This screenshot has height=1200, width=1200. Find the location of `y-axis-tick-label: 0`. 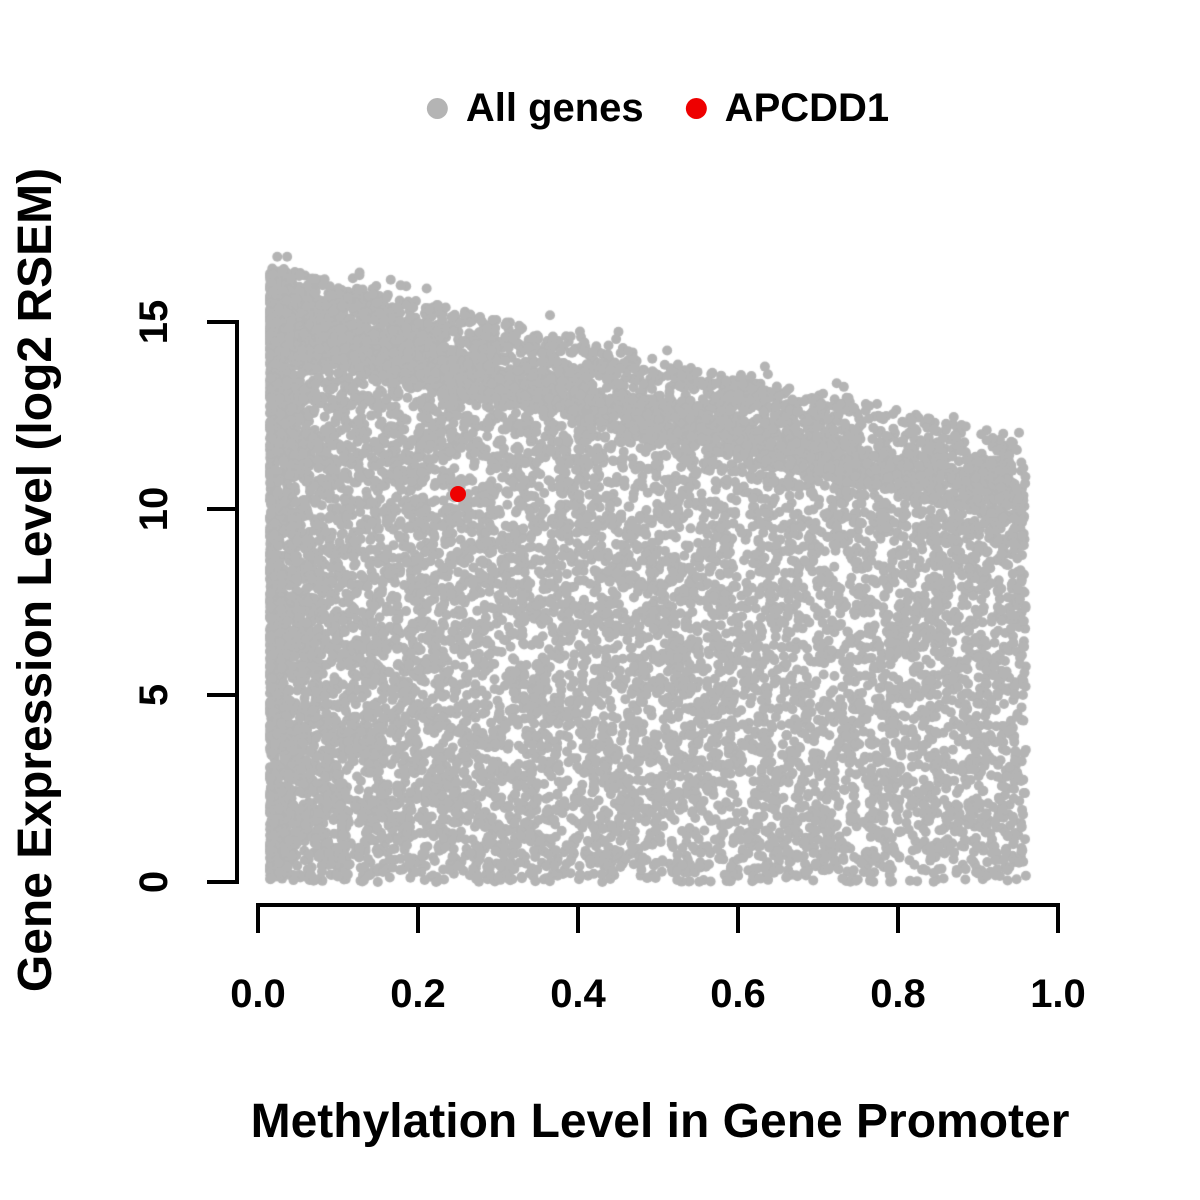

y-axis-tick-label: 0 is located at coordinates (154, 882).